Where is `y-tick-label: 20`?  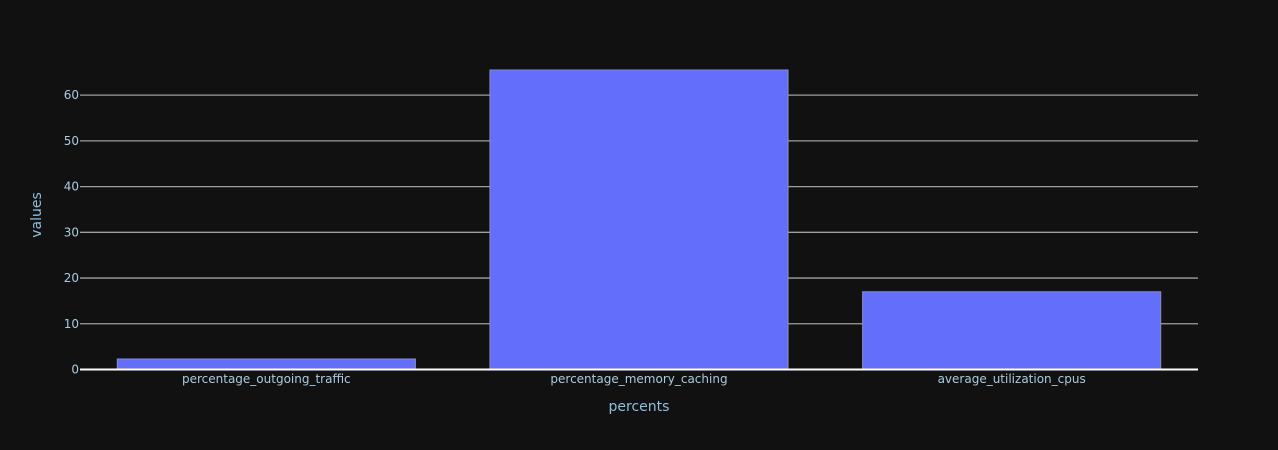
y-tick-label: 20 is located at coordinates (71, 278).